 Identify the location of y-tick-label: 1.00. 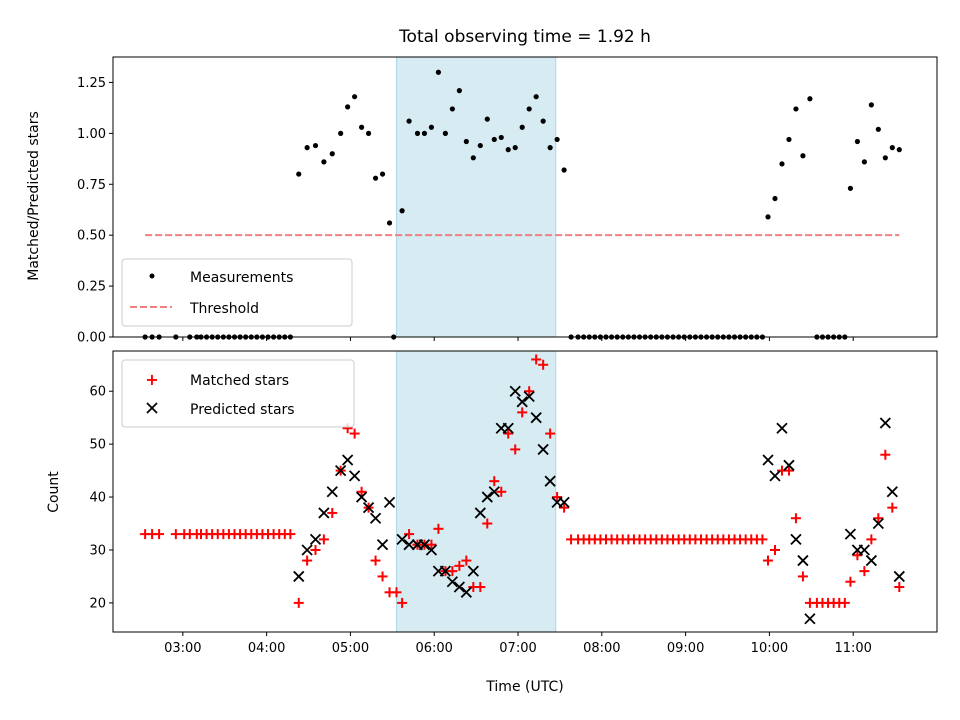
(91, 134).